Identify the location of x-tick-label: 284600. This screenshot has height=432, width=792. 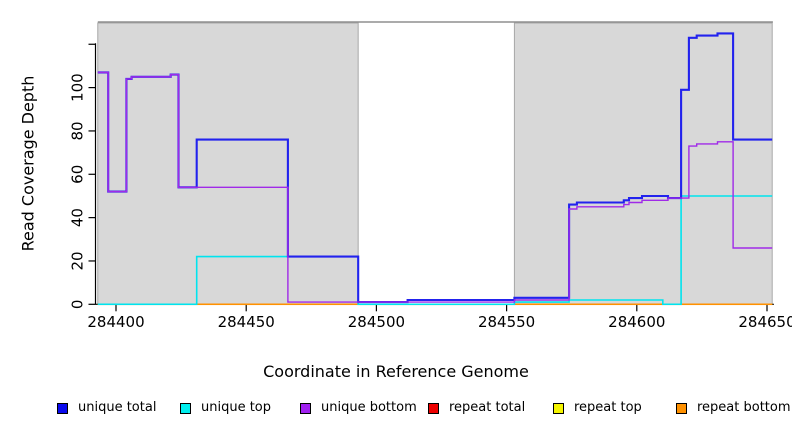
(636, 322).